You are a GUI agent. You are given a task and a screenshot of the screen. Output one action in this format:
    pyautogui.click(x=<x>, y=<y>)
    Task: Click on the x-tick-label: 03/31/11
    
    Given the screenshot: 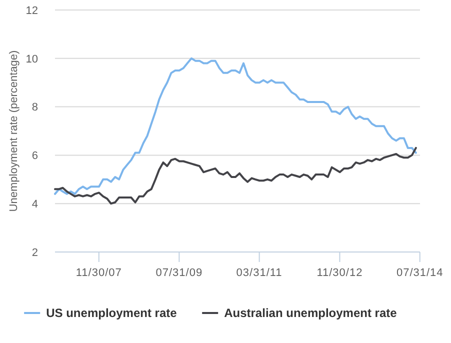 What is the action you would take?
    pyautogui.click(x=259, y=273)
    